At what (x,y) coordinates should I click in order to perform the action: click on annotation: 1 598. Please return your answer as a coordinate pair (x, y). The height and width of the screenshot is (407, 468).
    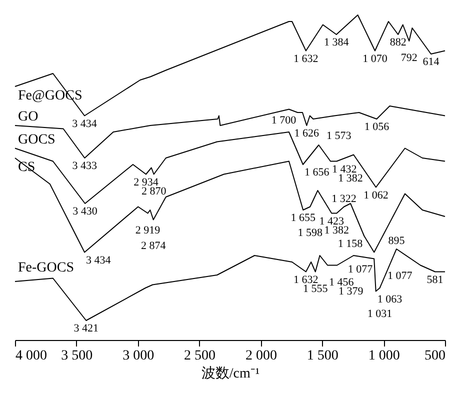
    Looking at the image, I should click on (310, 232).